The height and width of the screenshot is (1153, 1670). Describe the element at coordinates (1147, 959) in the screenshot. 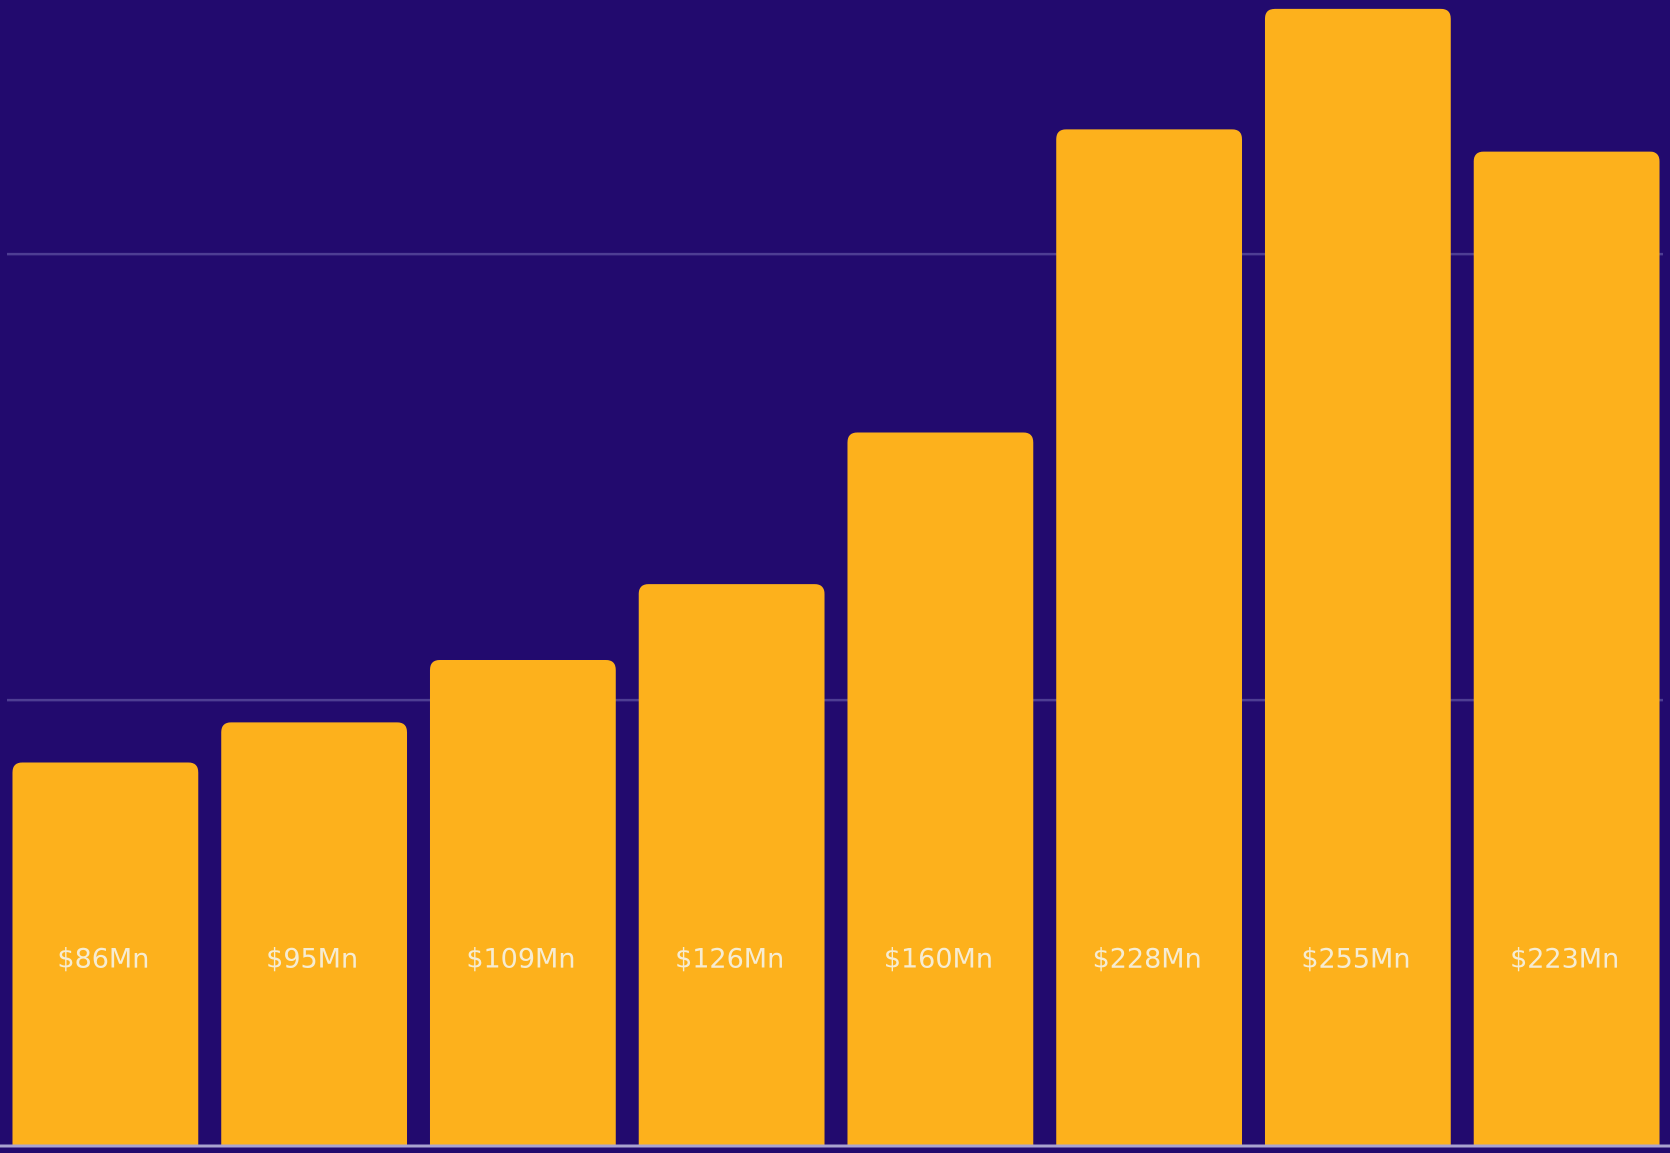

I see `value-label: $228Mn` at that location.